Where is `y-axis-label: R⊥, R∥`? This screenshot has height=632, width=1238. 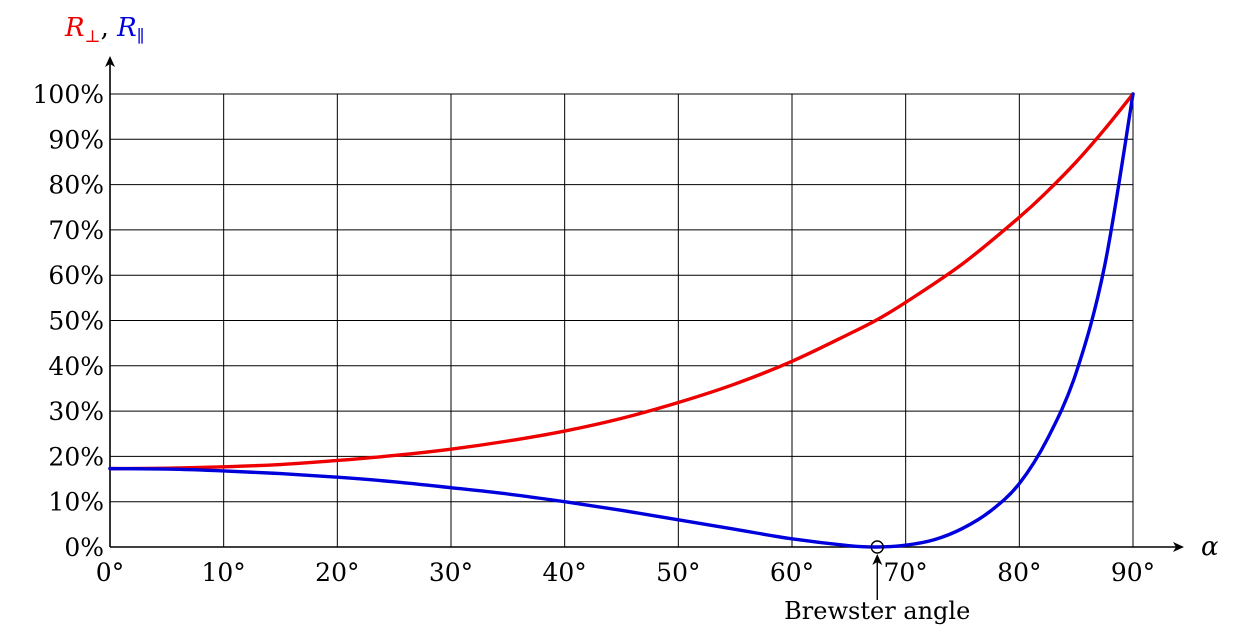 y-axis-label: R⊥, R∥ is located at coordinates (104, 30).